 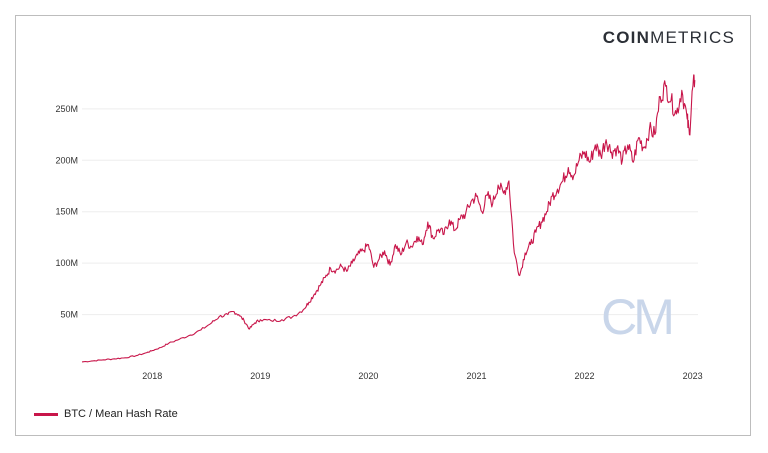 What do you see at coordinates (368, 376) in the screenshot?
I see `x-tick-label: 2020` at bounding box center [368, 376].